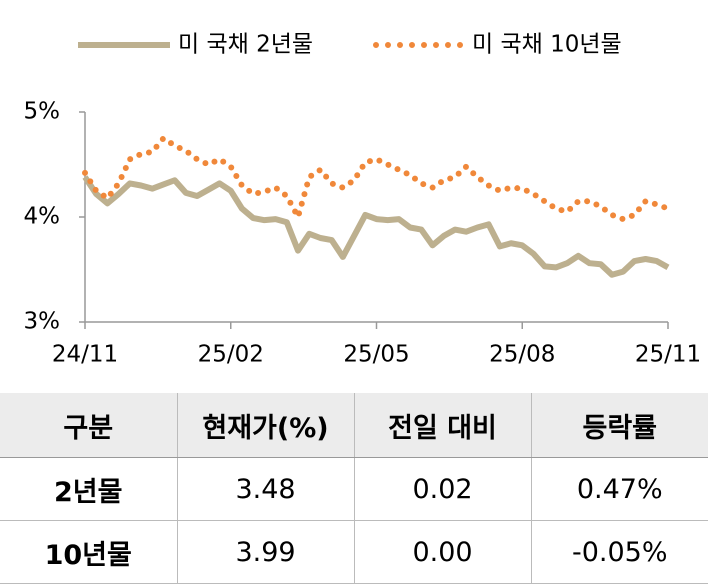  What do you see at coordinates (88, 552) in the screenshot?
I see `row-label: 10년물` at bounding box center [88, 552].